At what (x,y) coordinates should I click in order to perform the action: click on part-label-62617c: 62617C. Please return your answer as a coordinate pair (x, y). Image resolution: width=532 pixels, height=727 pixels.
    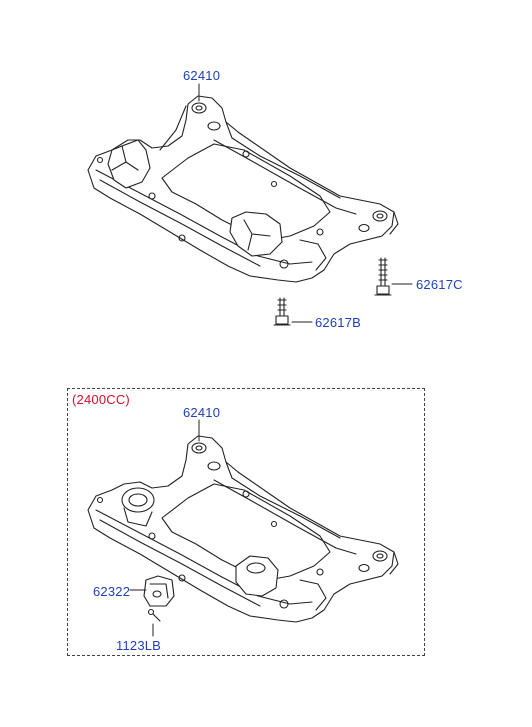
    Looking at the image, I should click on (439, 284).